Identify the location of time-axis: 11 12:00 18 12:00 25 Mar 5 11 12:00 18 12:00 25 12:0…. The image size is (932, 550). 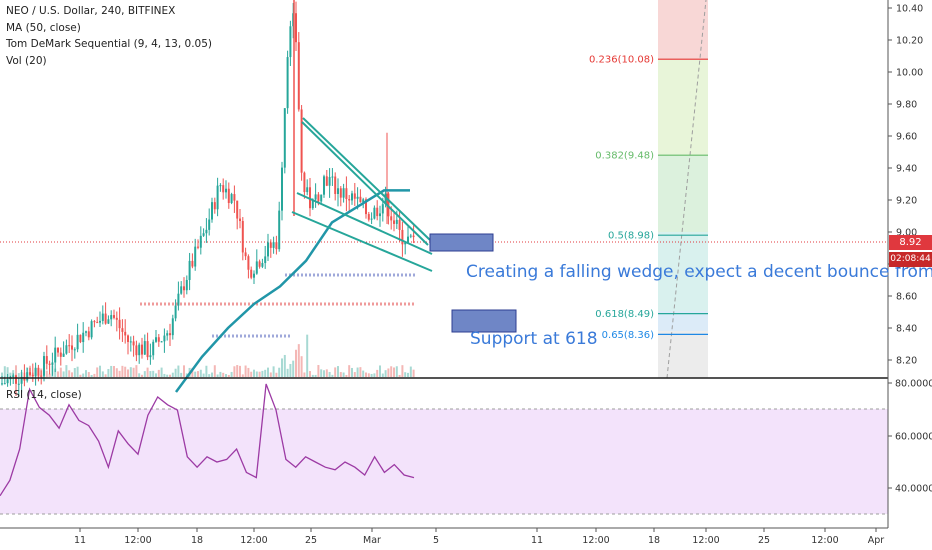
(479, 537).